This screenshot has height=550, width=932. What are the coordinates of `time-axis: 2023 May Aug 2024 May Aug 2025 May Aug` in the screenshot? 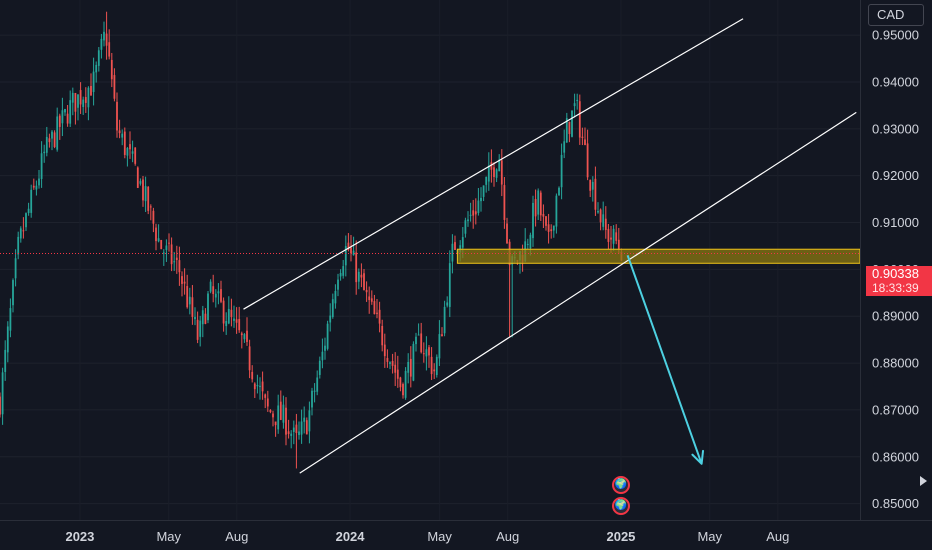 It's located at (466, 532).